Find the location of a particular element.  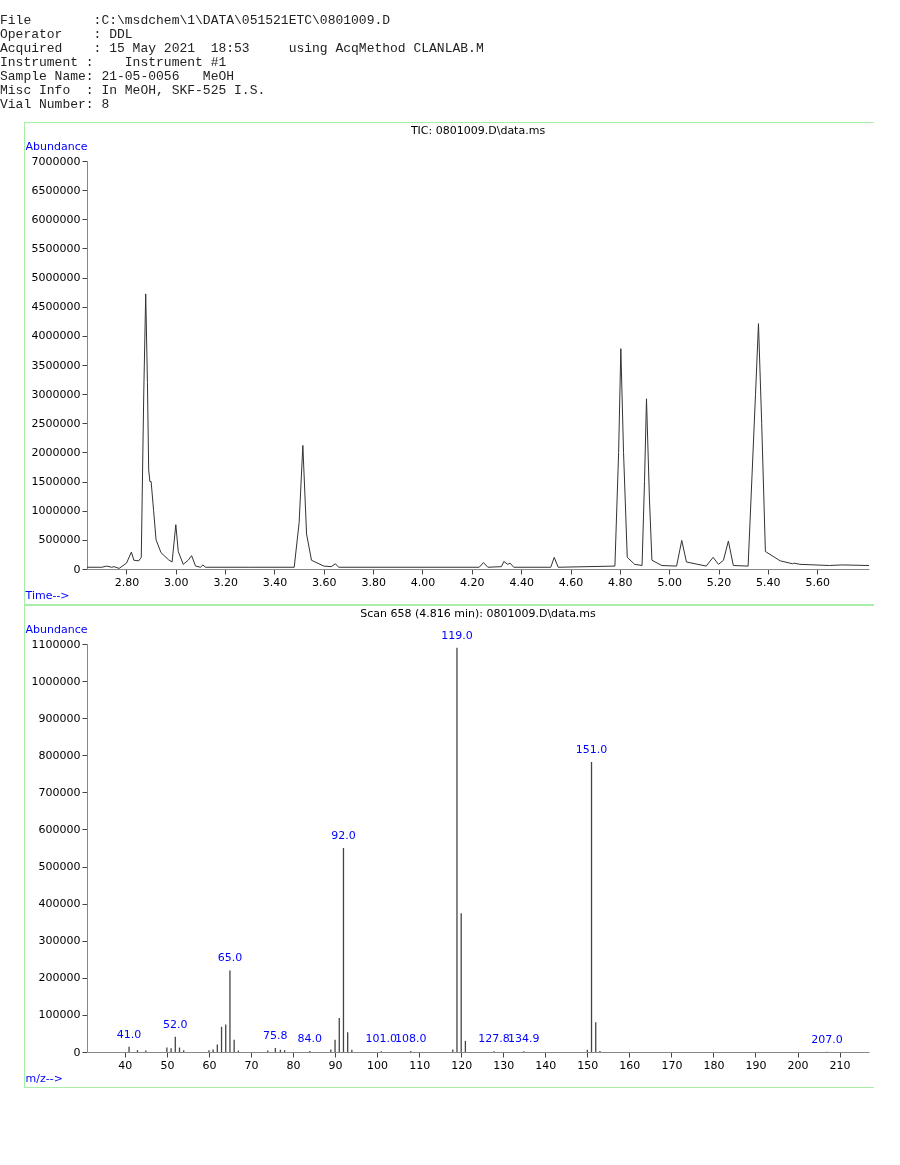

x-axis-title: Time--> is located at coordinates (47, 595).